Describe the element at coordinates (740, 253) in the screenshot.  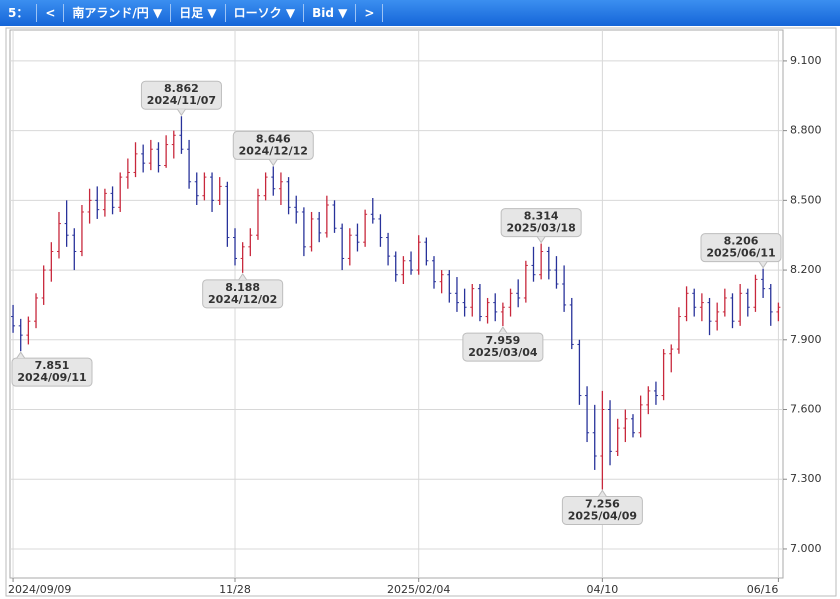
I see `callout-date: 2025/06/11` at that location.